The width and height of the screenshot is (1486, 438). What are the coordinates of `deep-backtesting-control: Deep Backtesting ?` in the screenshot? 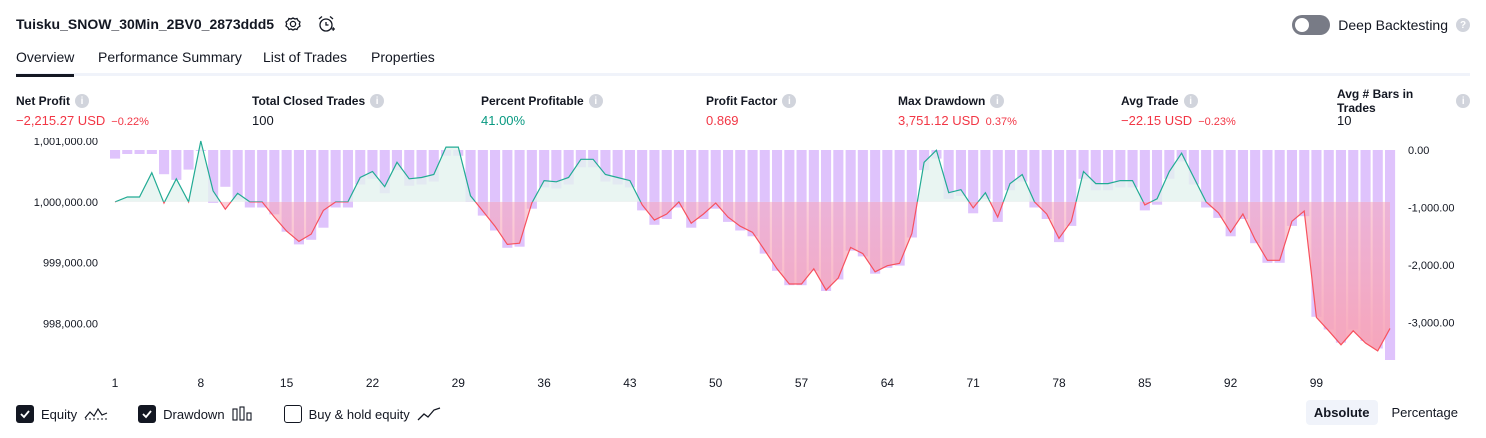 It's located at (1381, 25).